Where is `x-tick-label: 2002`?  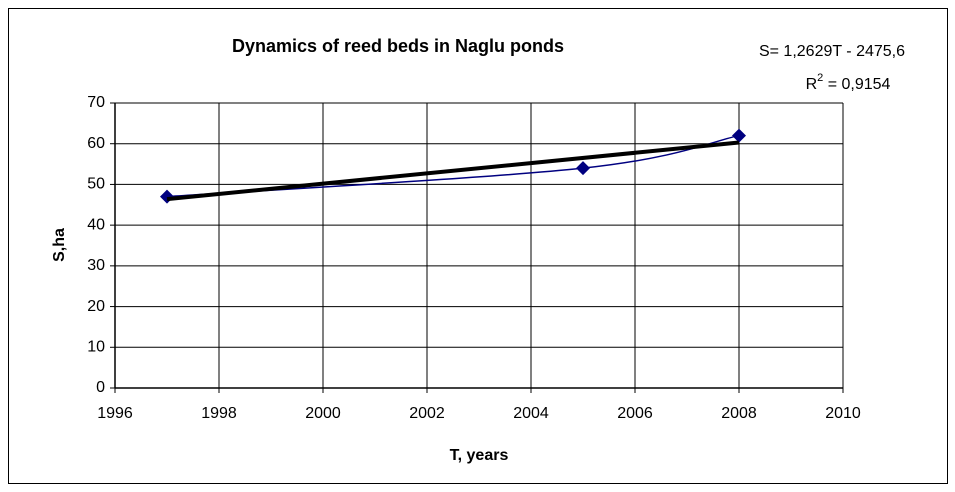 x-tick-label: 2002 is located at coordinates (427, 413).